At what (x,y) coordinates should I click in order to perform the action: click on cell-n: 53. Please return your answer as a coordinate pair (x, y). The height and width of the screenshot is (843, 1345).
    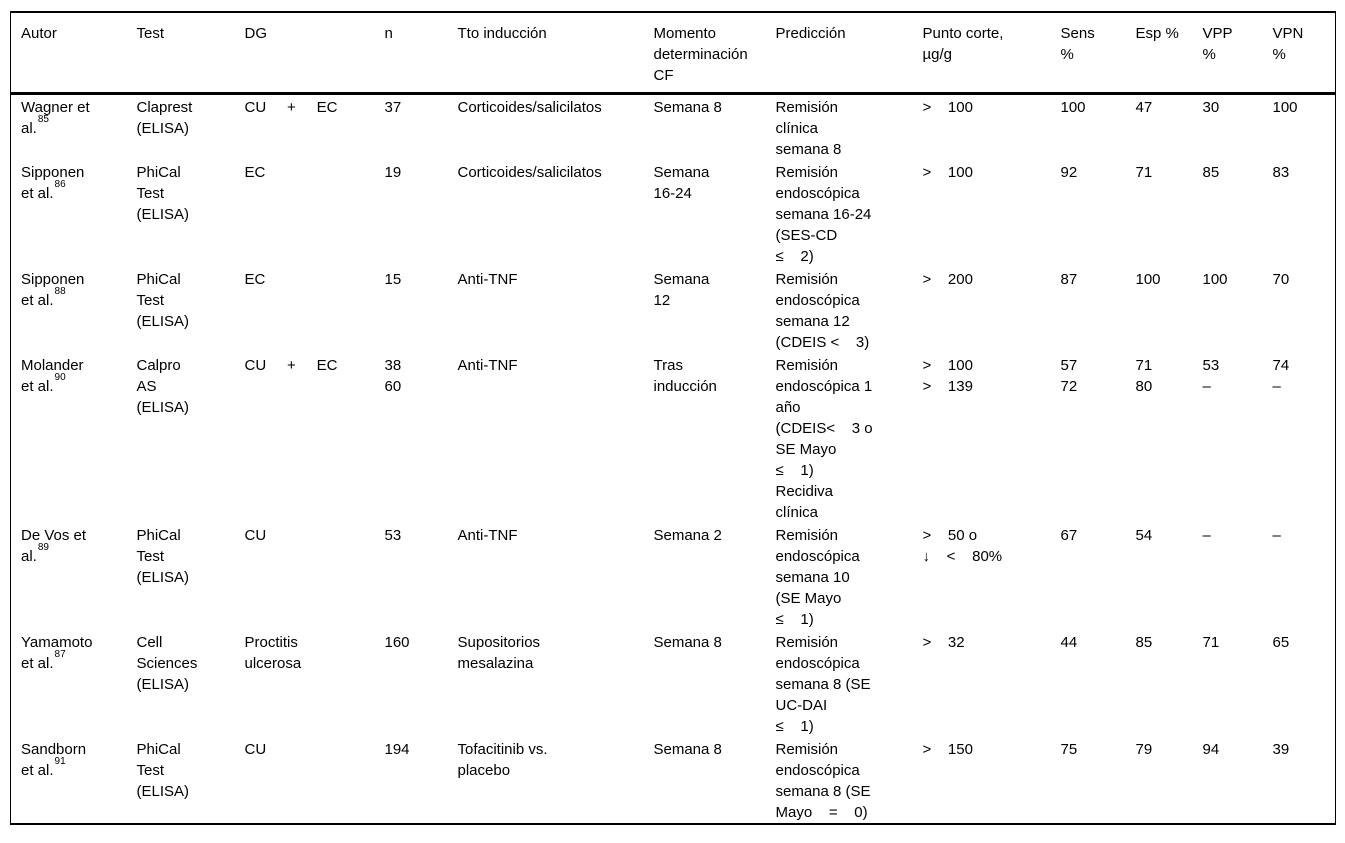
    Looking at the image, I should click on (393, 535).